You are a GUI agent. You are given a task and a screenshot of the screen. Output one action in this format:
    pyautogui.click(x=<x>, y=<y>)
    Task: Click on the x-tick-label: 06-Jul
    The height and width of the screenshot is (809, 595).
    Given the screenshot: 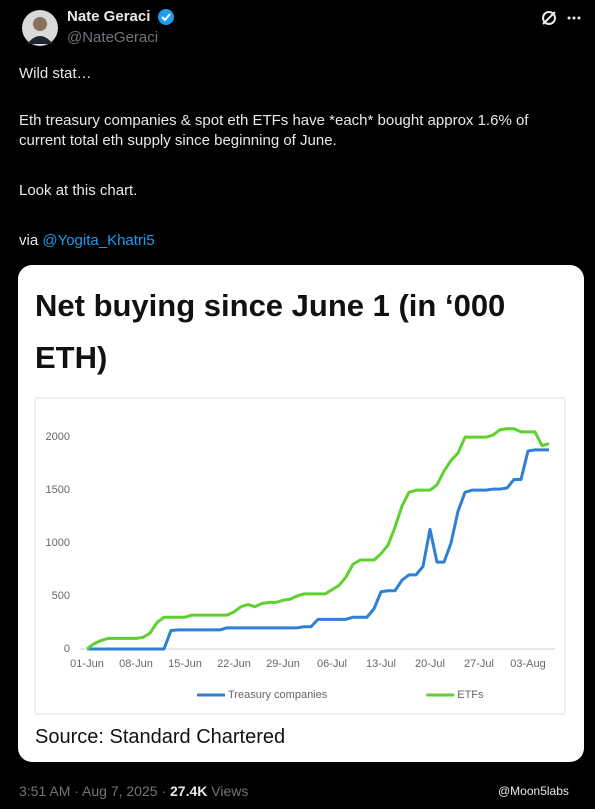 What is the action you would take?
    pyautogui.click(x=332, y=664)
    